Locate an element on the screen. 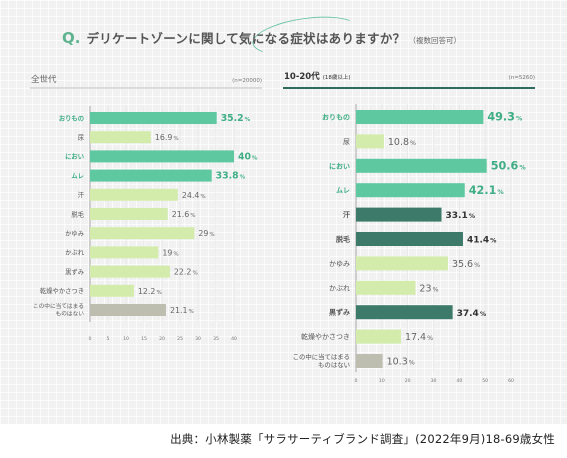 The height and width of the screenshot is (458, 567). left-value-label: 21.6% is located at coordinates (184, 214).